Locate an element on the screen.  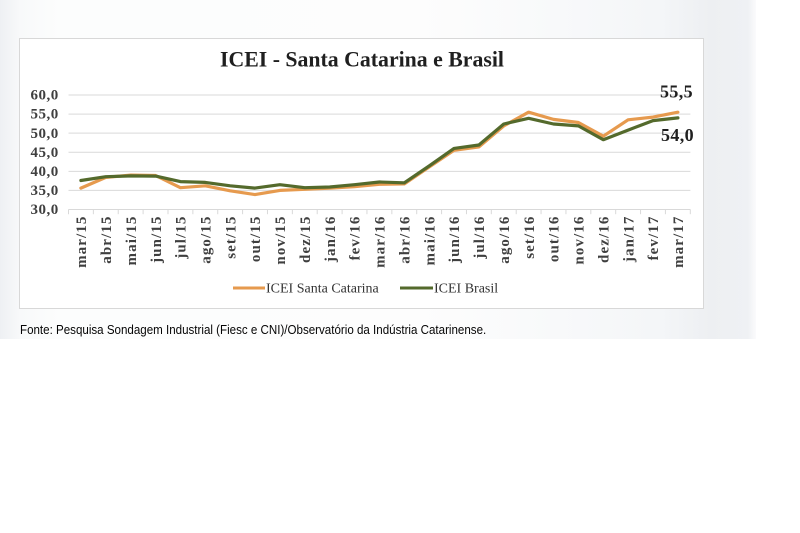
svg-text: fev/16 is located at coordinates (356, 238).